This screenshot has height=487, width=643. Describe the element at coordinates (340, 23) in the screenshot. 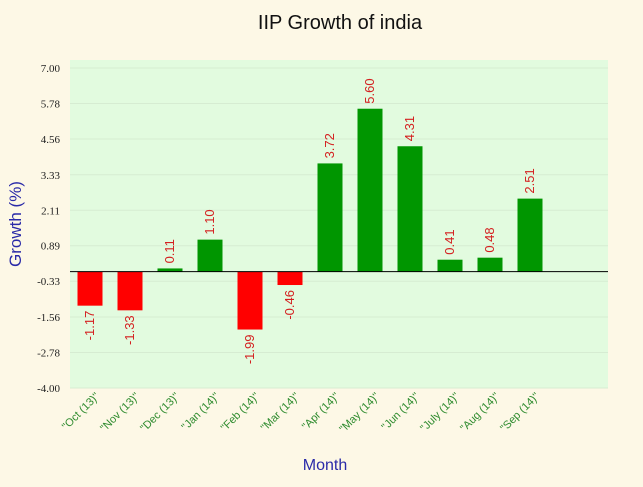

I see `chart-title: IIP Growth of india` at that location.